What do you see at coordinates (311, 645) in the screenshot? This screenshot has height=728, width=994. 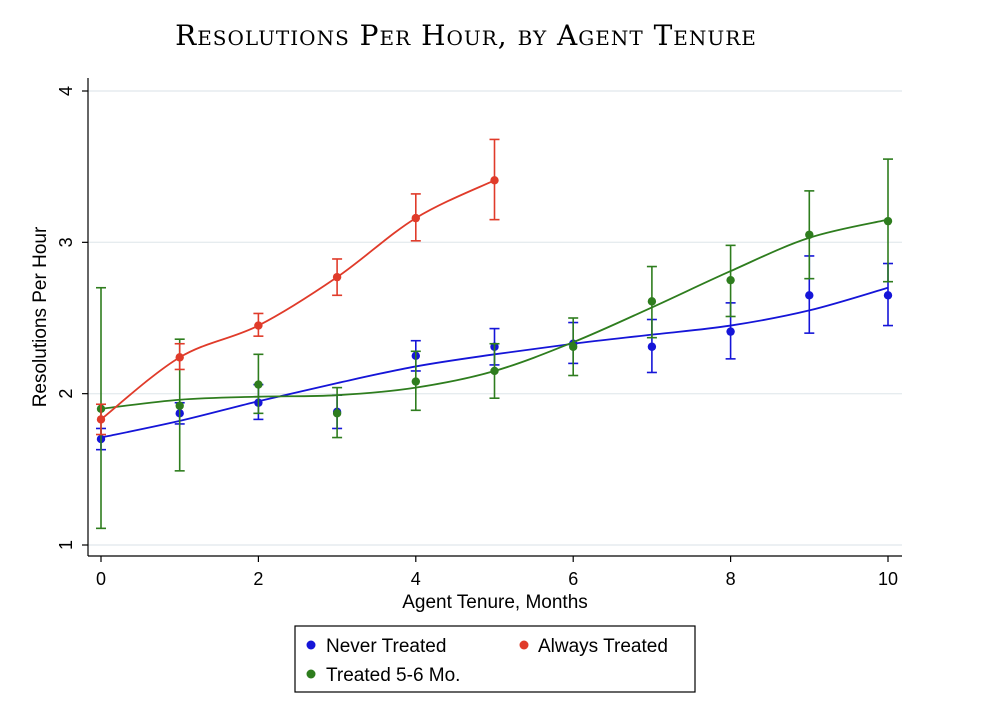 I see `legend-marker-never-treated` at bounding box center [311, 645].